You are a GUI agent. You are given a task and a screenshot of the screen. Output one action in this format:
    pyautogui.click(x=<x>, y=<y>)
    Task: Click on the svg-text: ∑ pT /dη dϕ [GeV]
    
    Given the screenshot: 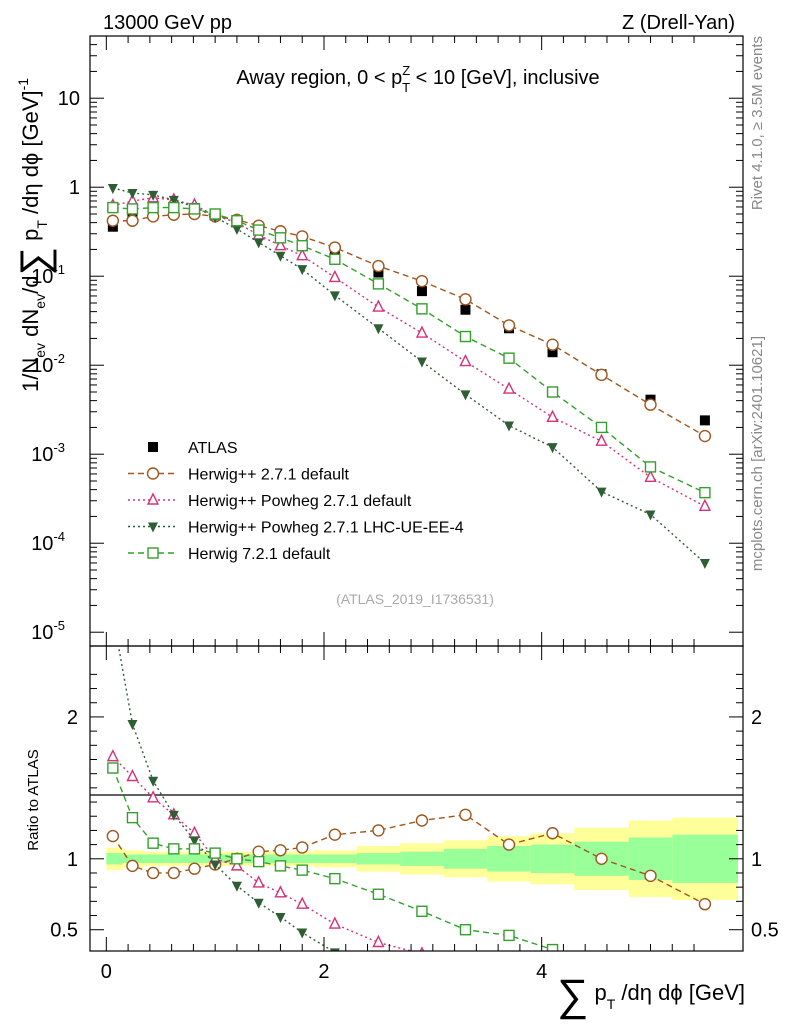 What is the action you would take?
    pyautogui.click(x=651, y=995)
    